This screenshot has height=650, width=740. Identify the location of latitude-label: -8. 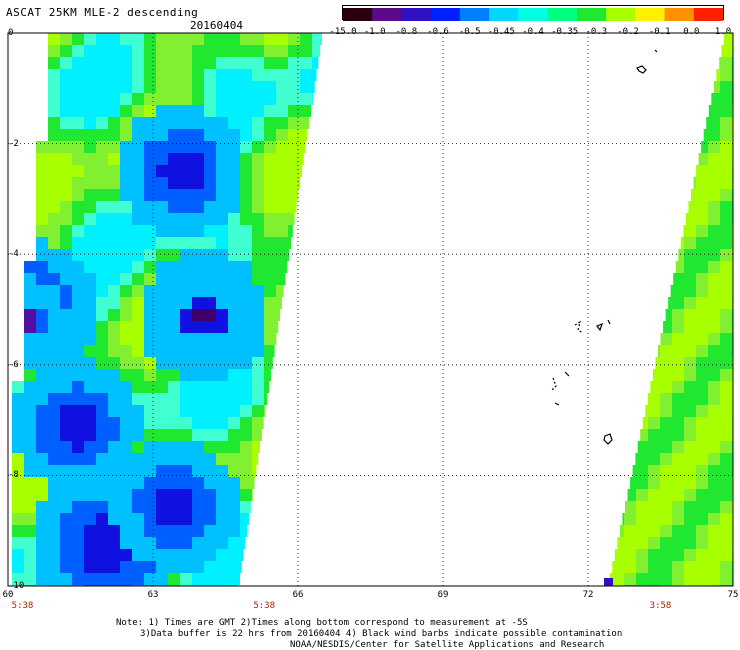
(13, 475).